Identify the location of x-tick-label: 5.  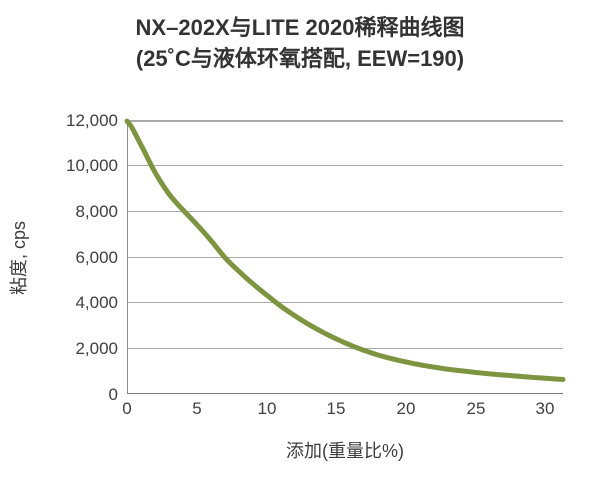
(197, 408).